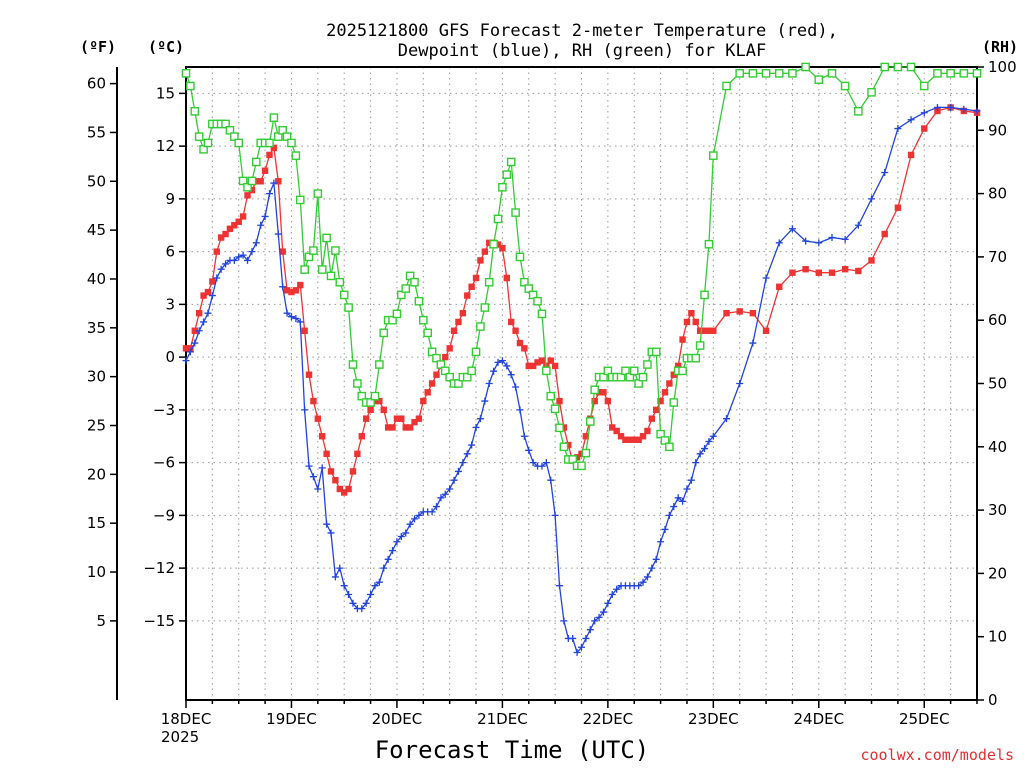 The image size is (1024, 768). I want to click on celsius-tick-label: 3, so click(170, 304).